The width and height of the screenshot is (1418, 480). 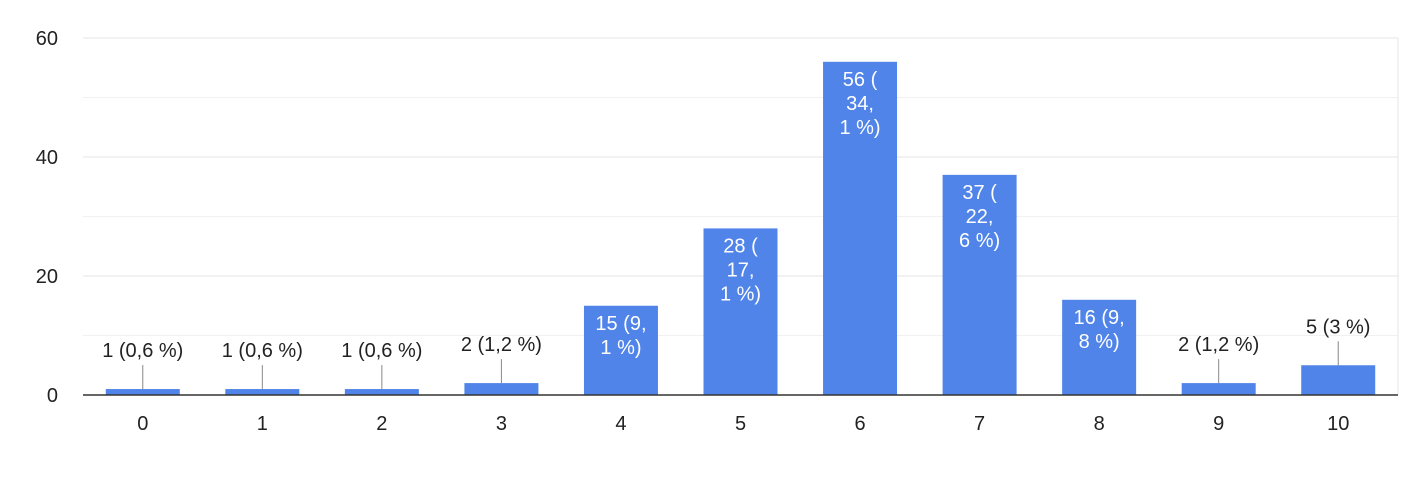 What do you see at coordinates (52, 396) in the screenshot?
I see `y-tick-label: 0` at bounding box center [52, 396].